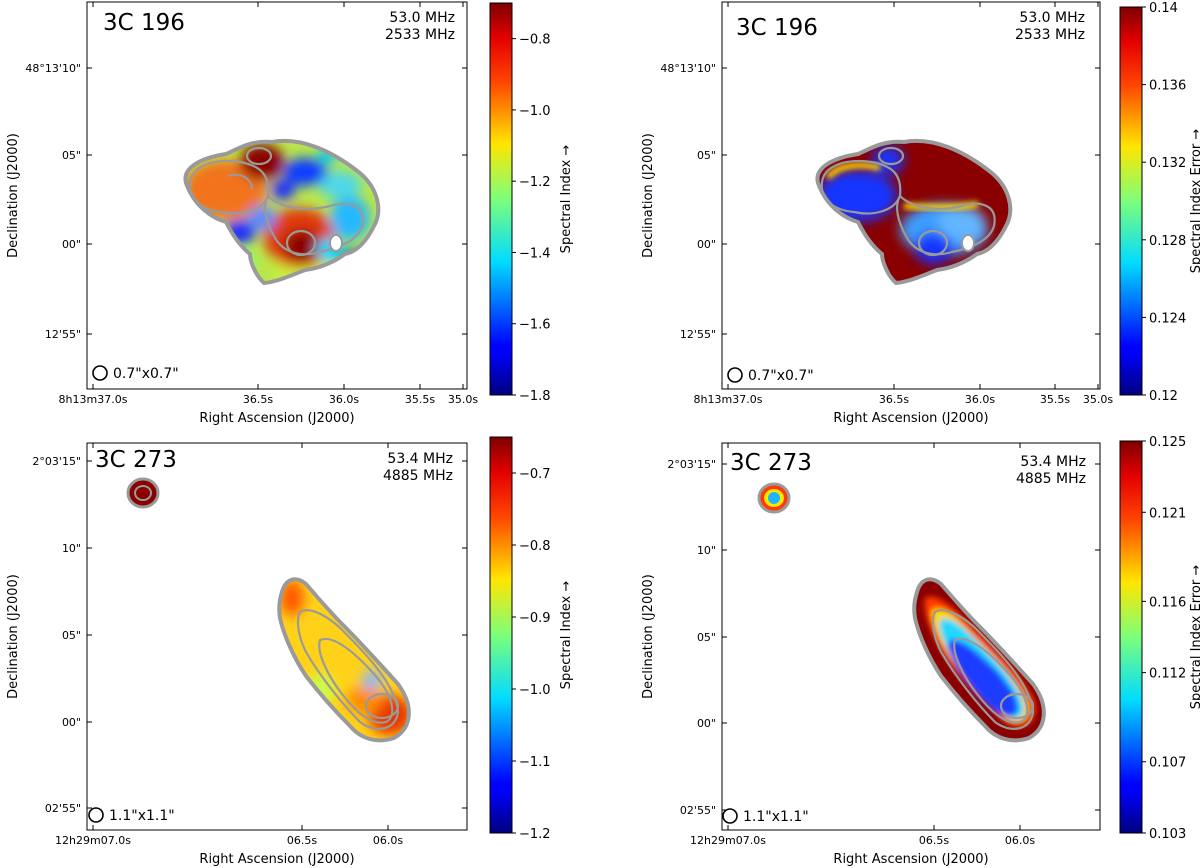 The height and width of the screenshot is (868, 1200). I want to click on colorbar-tick-label: 0.121, so click(1167, 513).